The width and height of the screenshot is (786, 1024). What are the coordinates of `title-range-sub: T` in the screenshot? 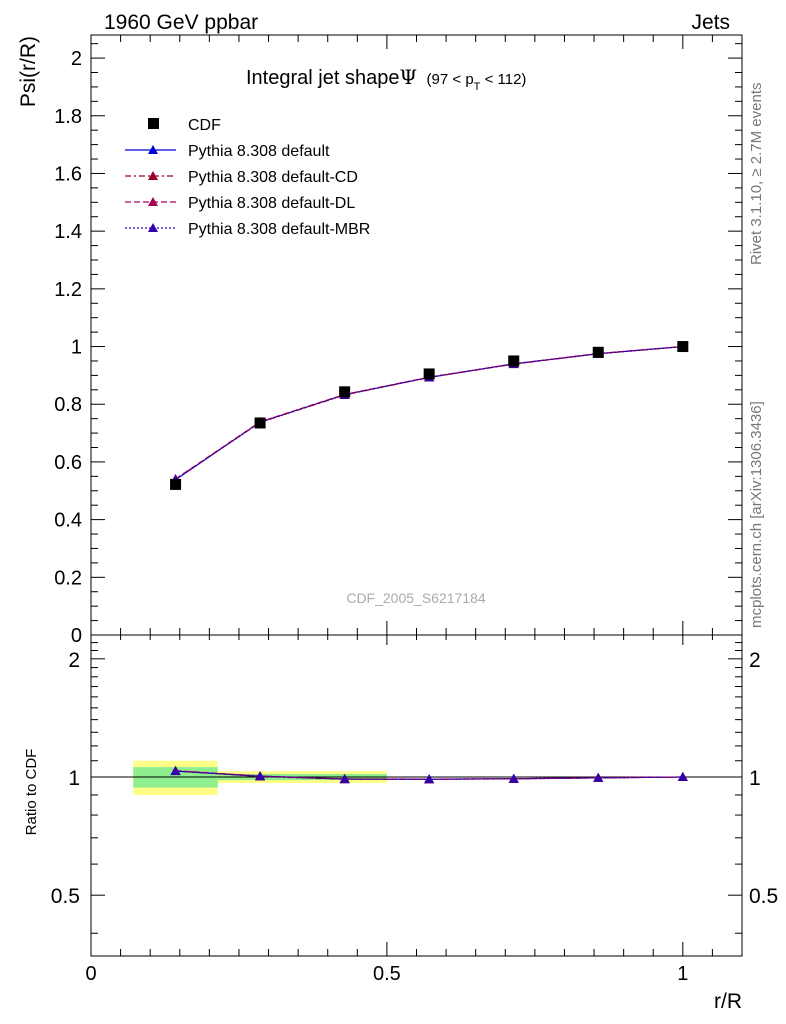 It's located at (477, 87).